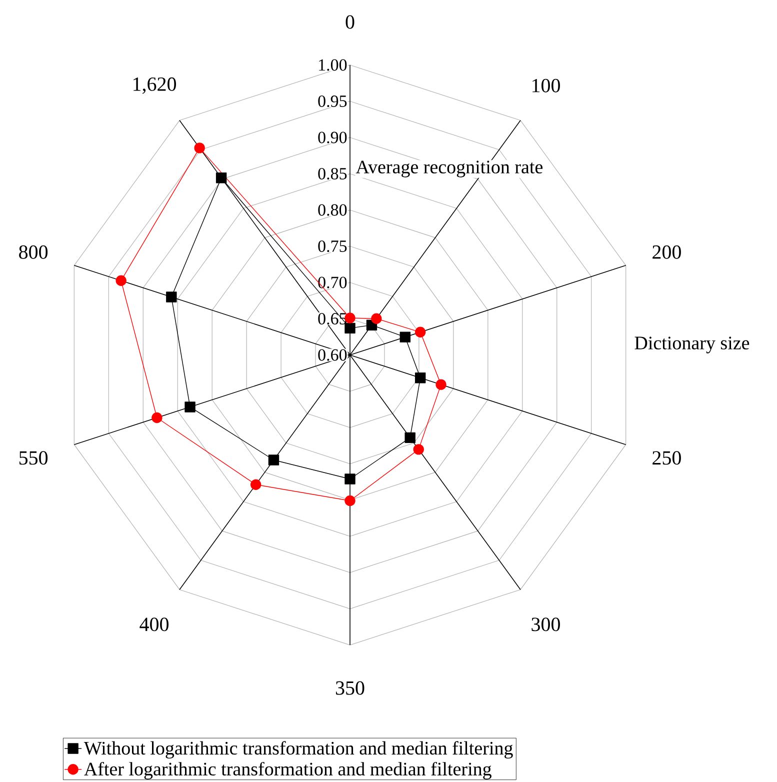 This screenshot has width=777, height=782. Describe the element at coordinates (350, 22) in the screenshot. I see `spoke-label: 0` at that location.